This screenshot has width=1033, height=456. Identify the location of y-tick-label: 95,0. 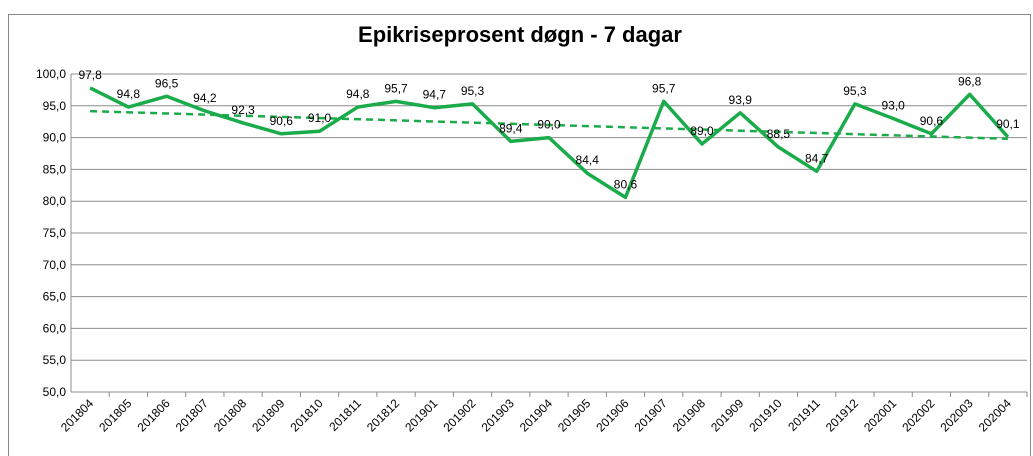
(55, 106).